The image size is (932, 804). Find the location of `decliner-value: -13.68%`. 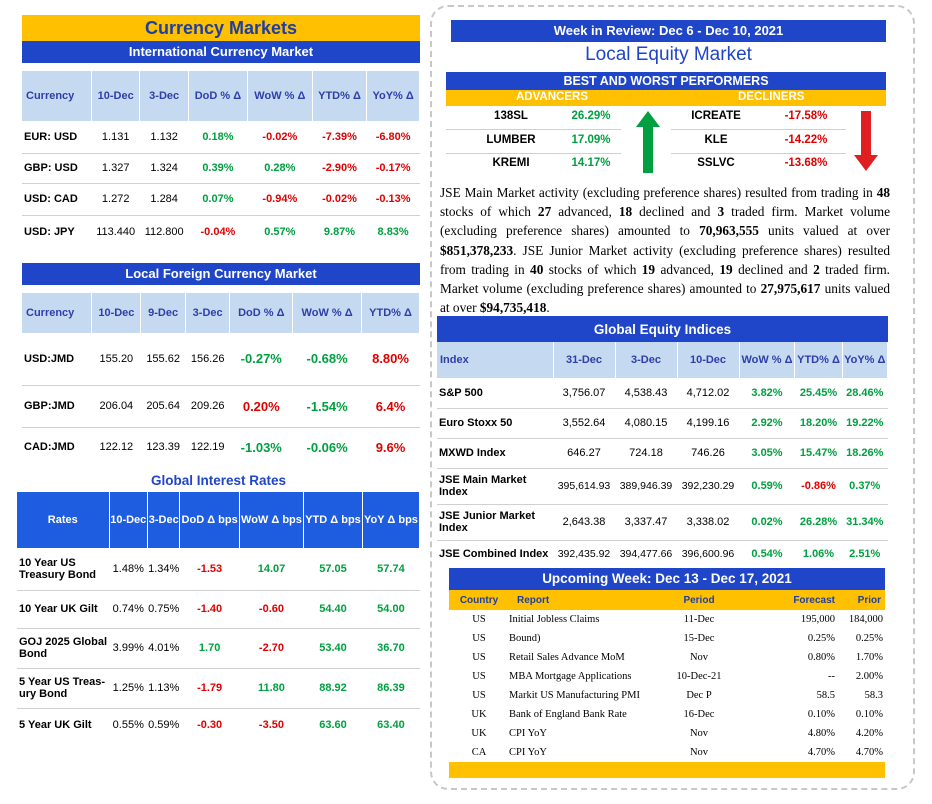

decliner-value: -13.68% is located at coordinates (806, 163).